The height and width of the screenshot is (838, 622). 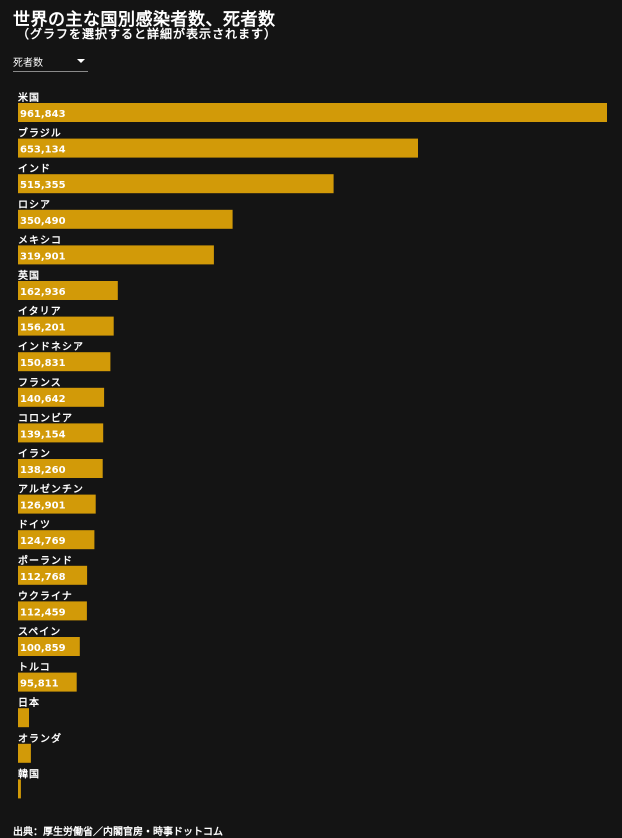 I want to click on value-label: 126,901, so click(x=43, y=506).